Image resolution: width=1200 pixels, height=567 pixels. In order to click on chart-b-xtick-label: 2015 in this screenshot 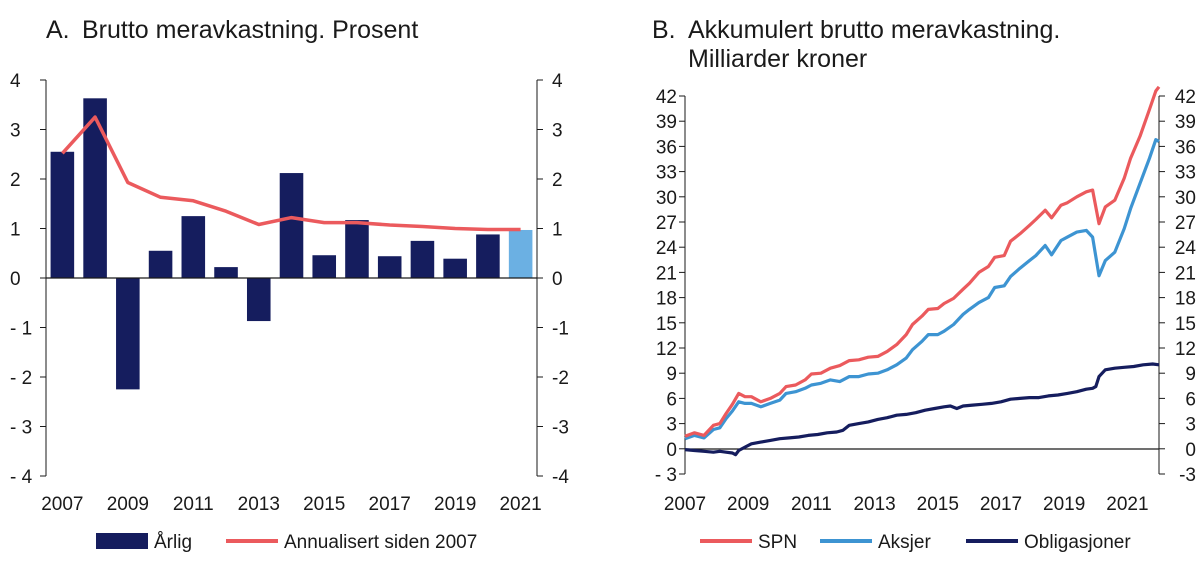, I will do `click(938, 504)`.